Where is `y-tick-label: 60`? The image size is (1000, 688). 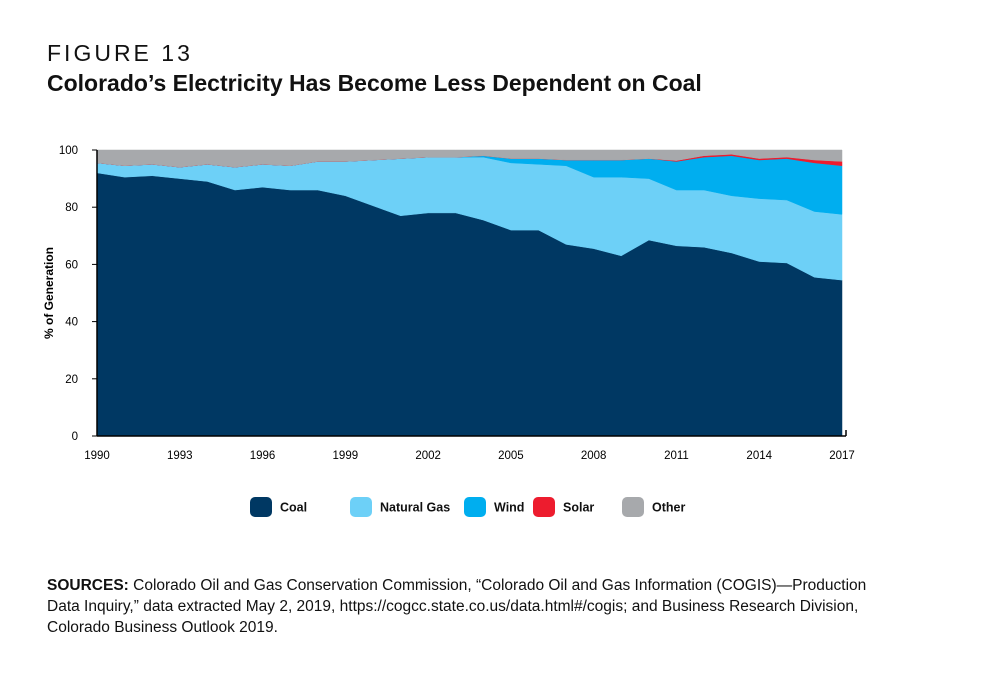 y-tick-label: 60 is located at coordinates (71, 265).